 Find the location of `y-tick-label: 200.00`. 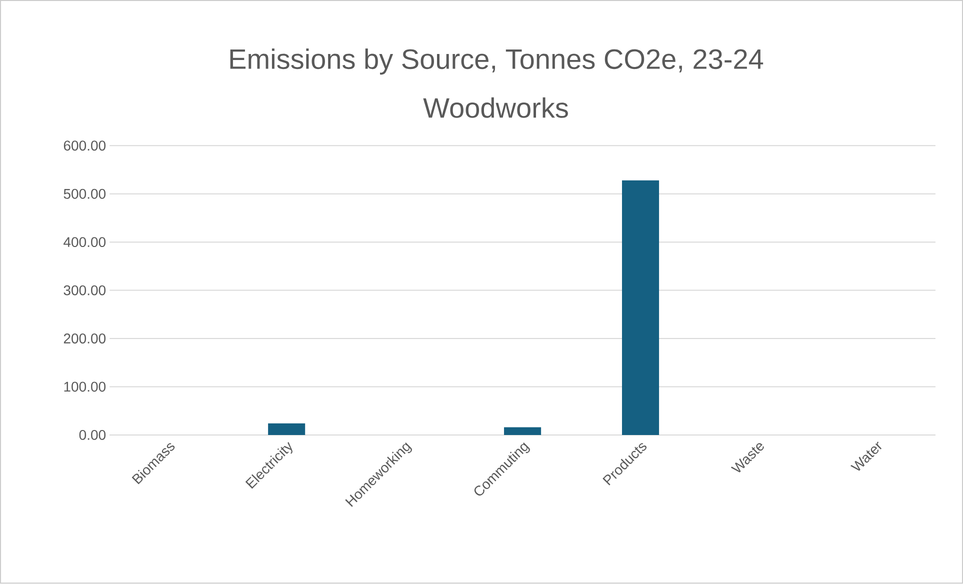

y-tick-label: 200.00 is located at coordinates (85, 339).